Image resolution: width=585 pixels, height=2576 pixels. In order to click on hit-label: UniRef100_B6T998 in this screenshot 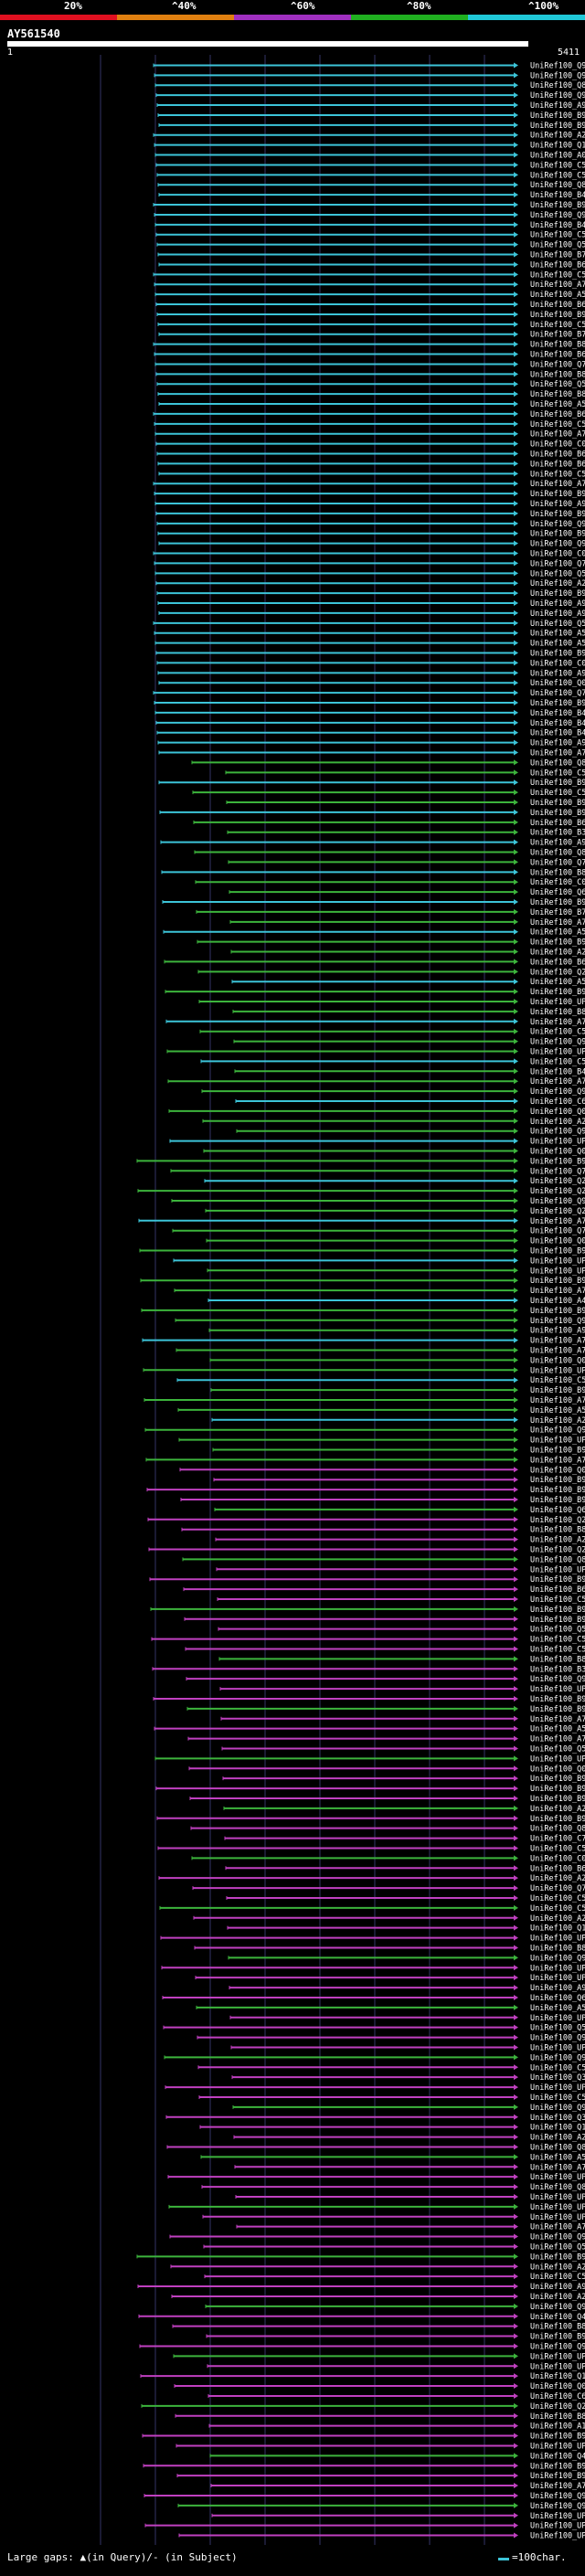, I will do `click(558, 1868)`.